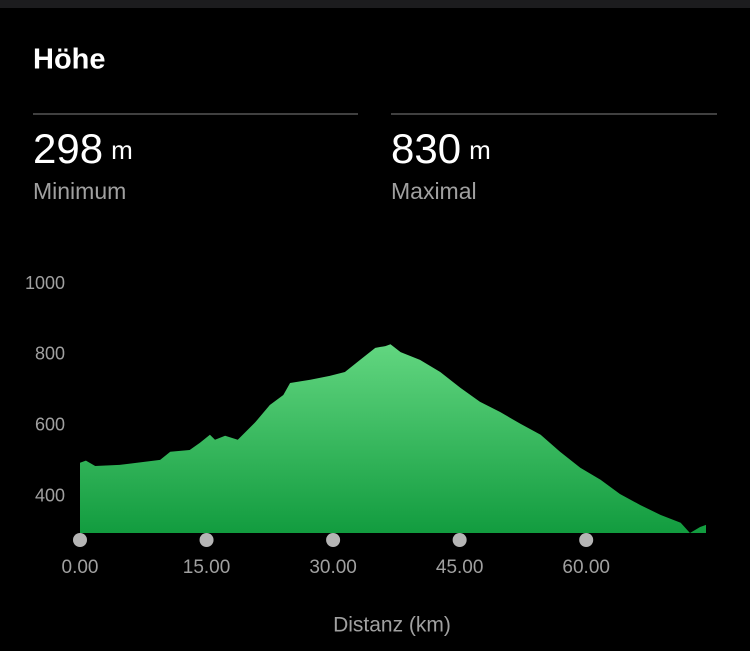  I want to click on stat-number: 830, so click(426, 148).